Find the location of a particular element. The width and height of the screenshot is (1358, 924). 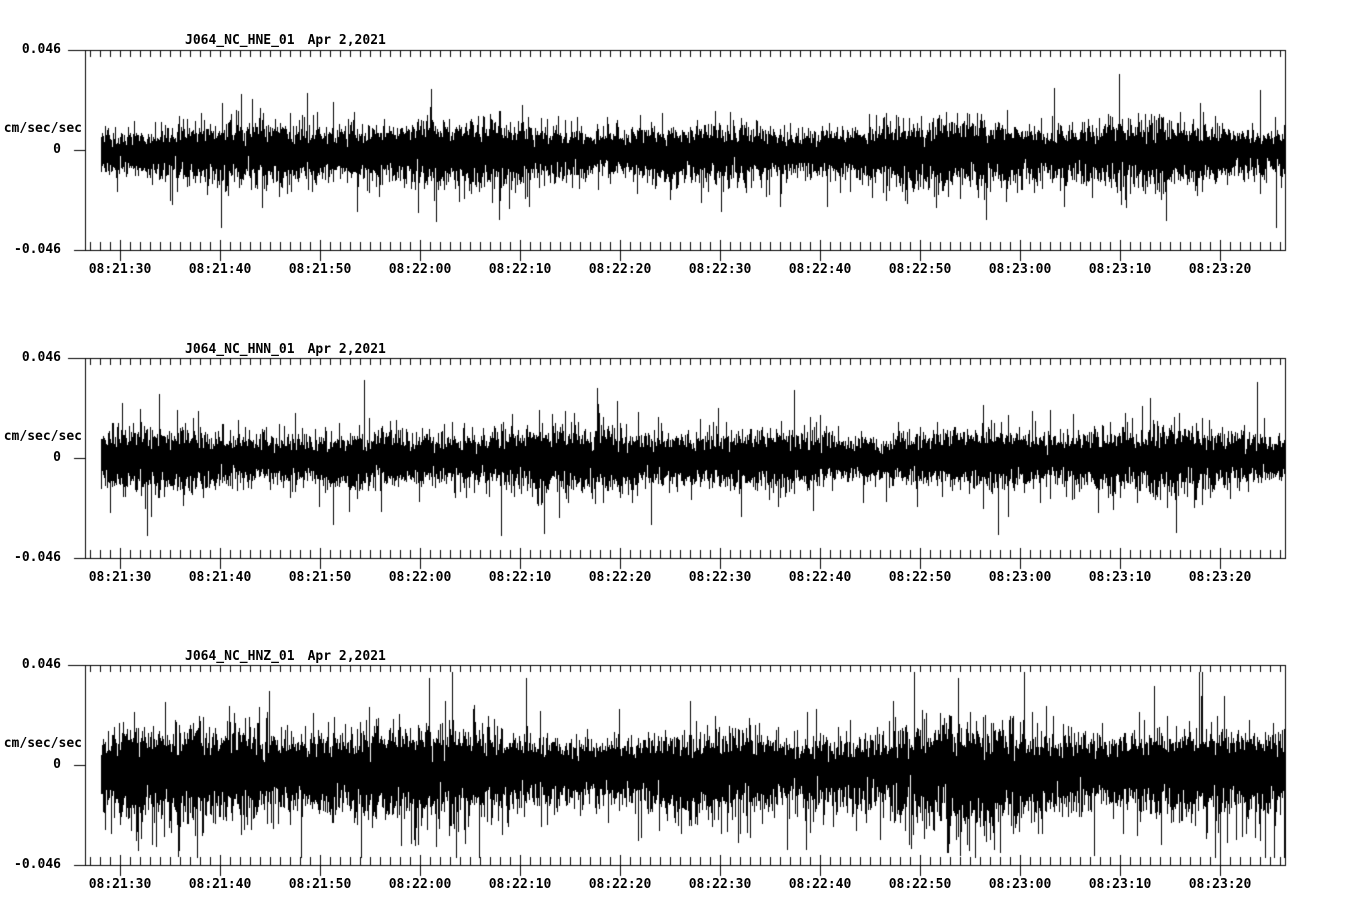

station-channel-label: J064_NC_HNN_01 is located at coordinates (240, 349).